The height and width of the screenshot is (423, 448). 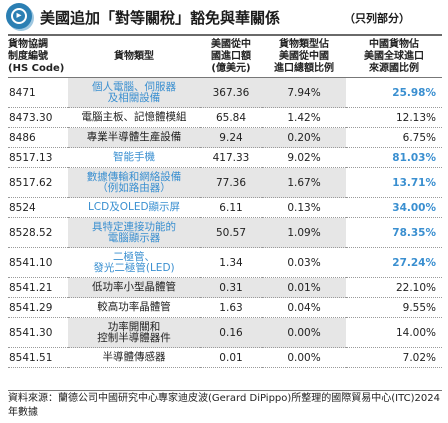 What do you see at coordinates (38, 117) in the screenshot?
I see `hs-code-cell: 8473.30` at bounding box center [38, 117].